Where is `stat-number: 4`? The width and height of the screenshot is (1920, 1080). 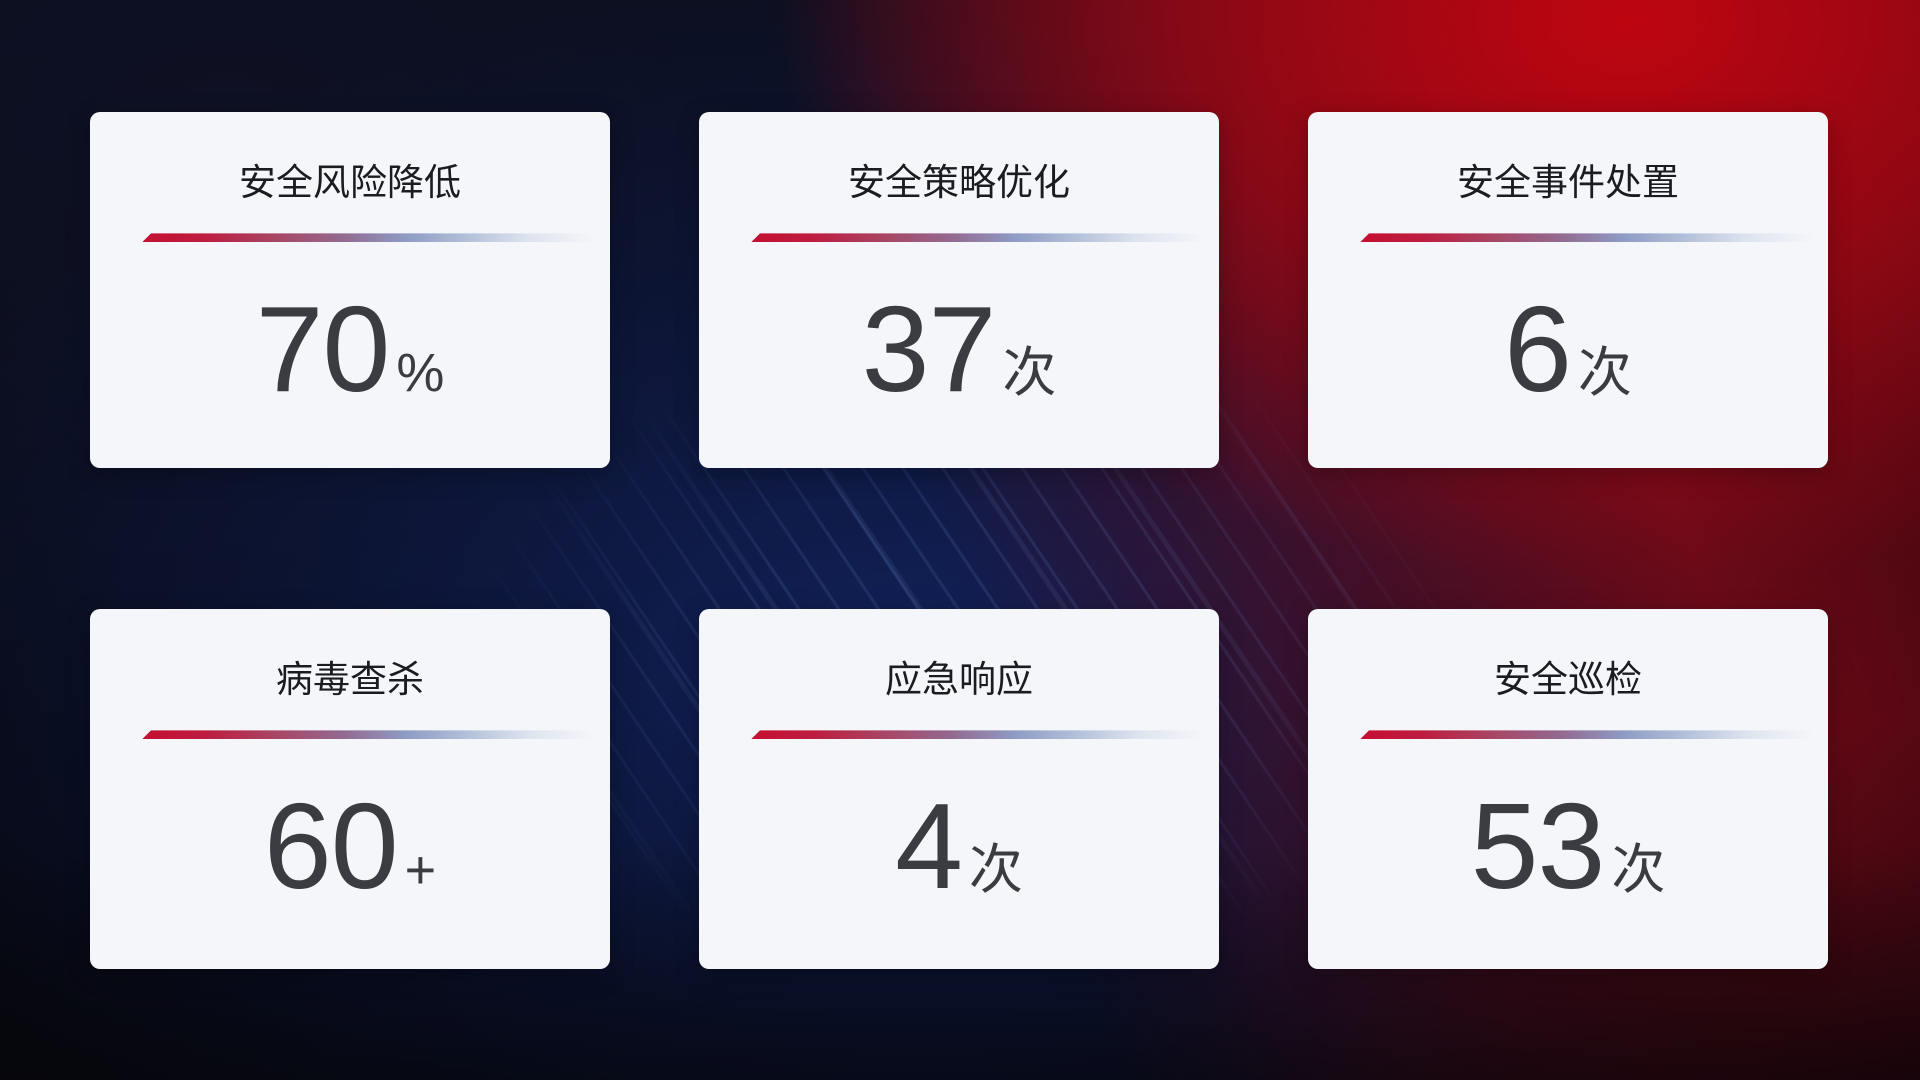
stat-number: 4 is located at coordinates (929, 846).